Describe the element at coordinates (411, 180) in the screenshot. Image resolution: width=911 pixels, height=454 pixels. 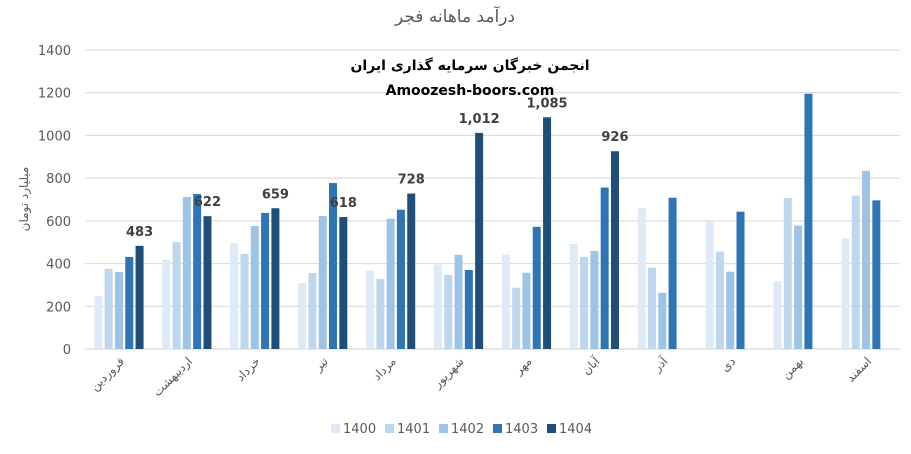
I see `data-label: 728` at that location.